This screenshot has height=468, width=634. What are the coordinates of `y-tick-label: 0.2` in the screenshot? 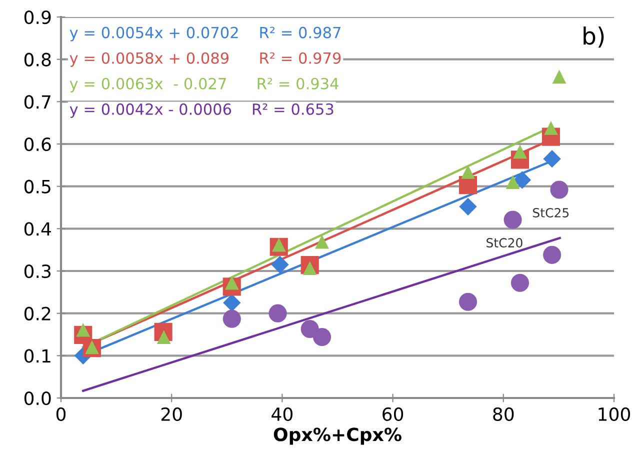 It's located at (37, 313).